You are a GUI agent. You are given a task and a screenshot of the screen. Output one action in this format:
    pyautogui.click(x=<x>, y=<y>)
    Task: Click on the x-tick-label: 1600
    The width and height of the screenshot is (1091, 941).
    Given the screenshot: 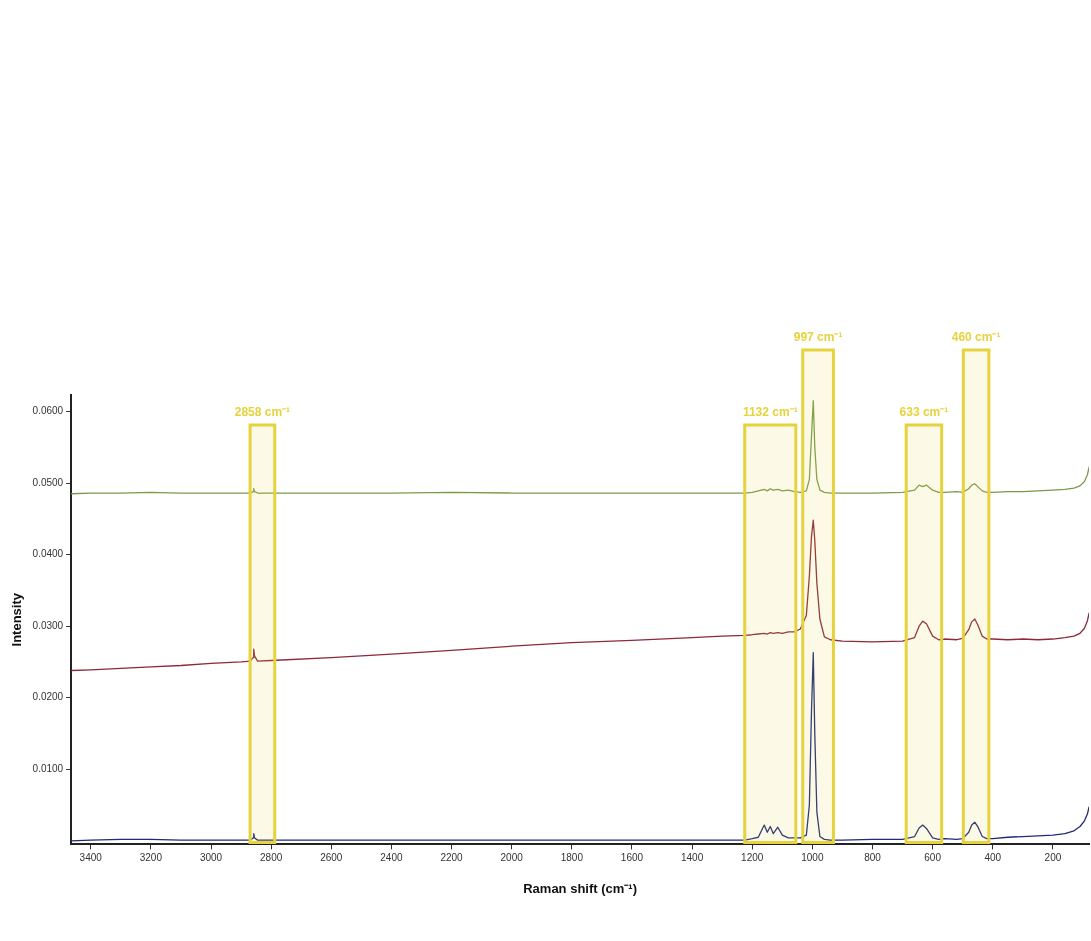 What is the action you would take?
    pyautogui.click(x=632, y=858)
    